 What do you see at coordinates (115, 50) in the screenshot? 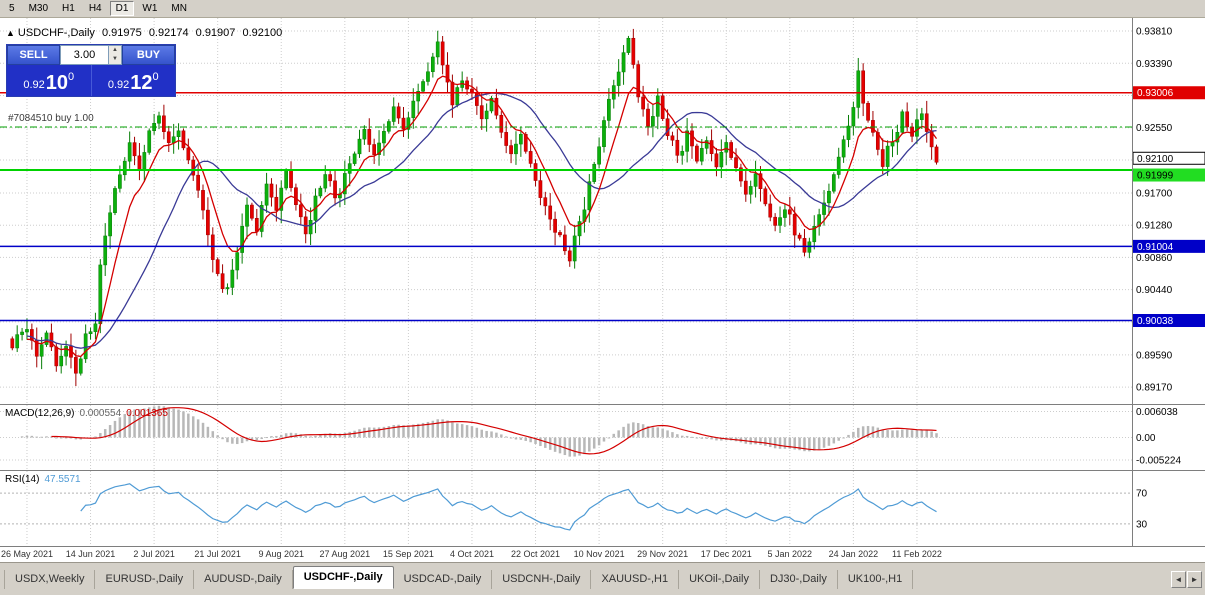
I see `volume-up-icon: ▲` at bounding box center [115, 50].